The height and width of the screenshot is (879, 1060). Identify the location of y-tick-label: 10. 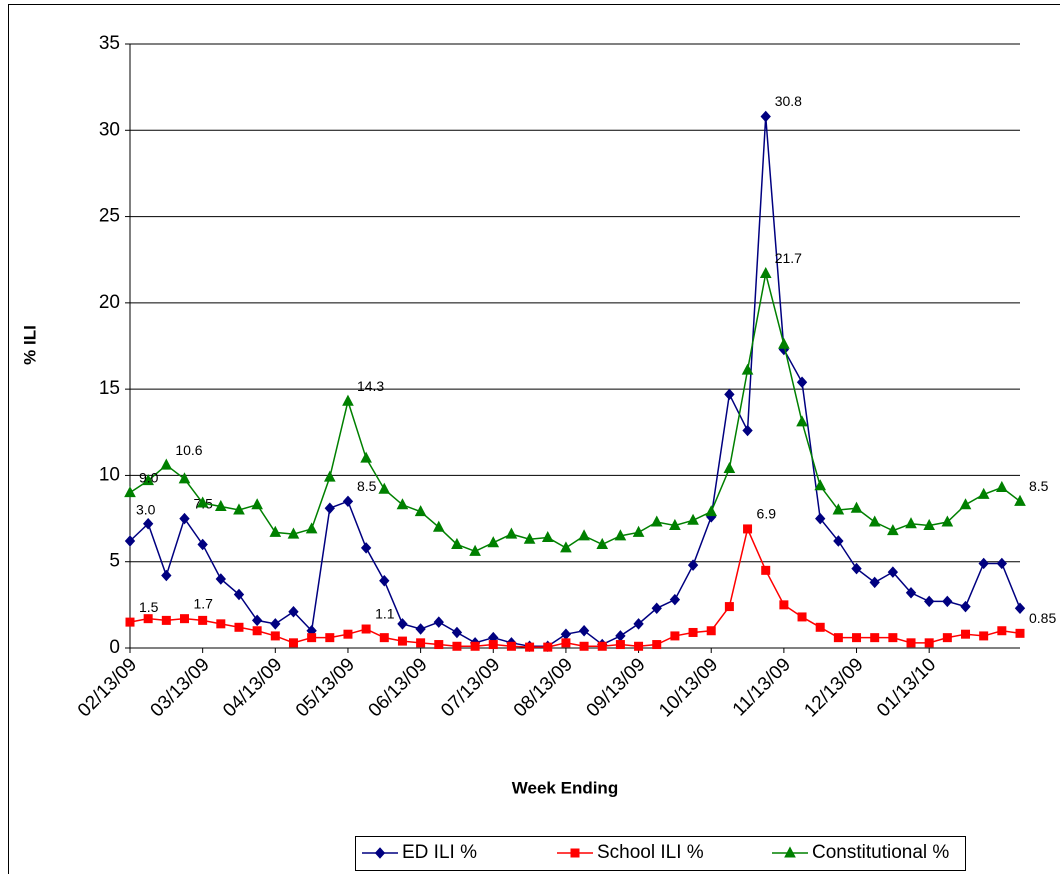
(109, 474).